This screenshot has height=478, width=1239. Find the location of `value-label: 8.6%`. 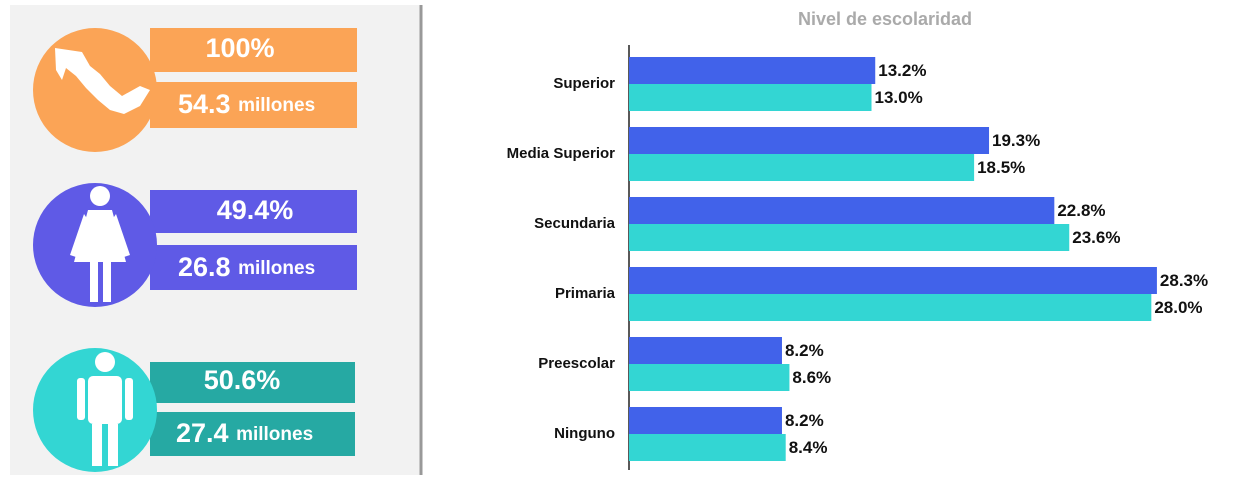

value-label: 8.6% is located at coordinates (811, 377).